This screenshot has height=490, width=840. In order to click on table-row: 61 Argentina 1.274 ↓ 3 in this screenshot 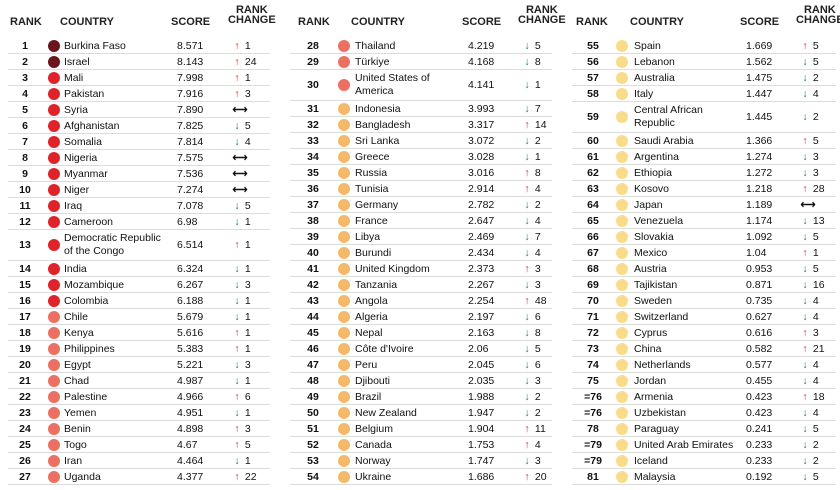, I will do `click(704, 157)`.